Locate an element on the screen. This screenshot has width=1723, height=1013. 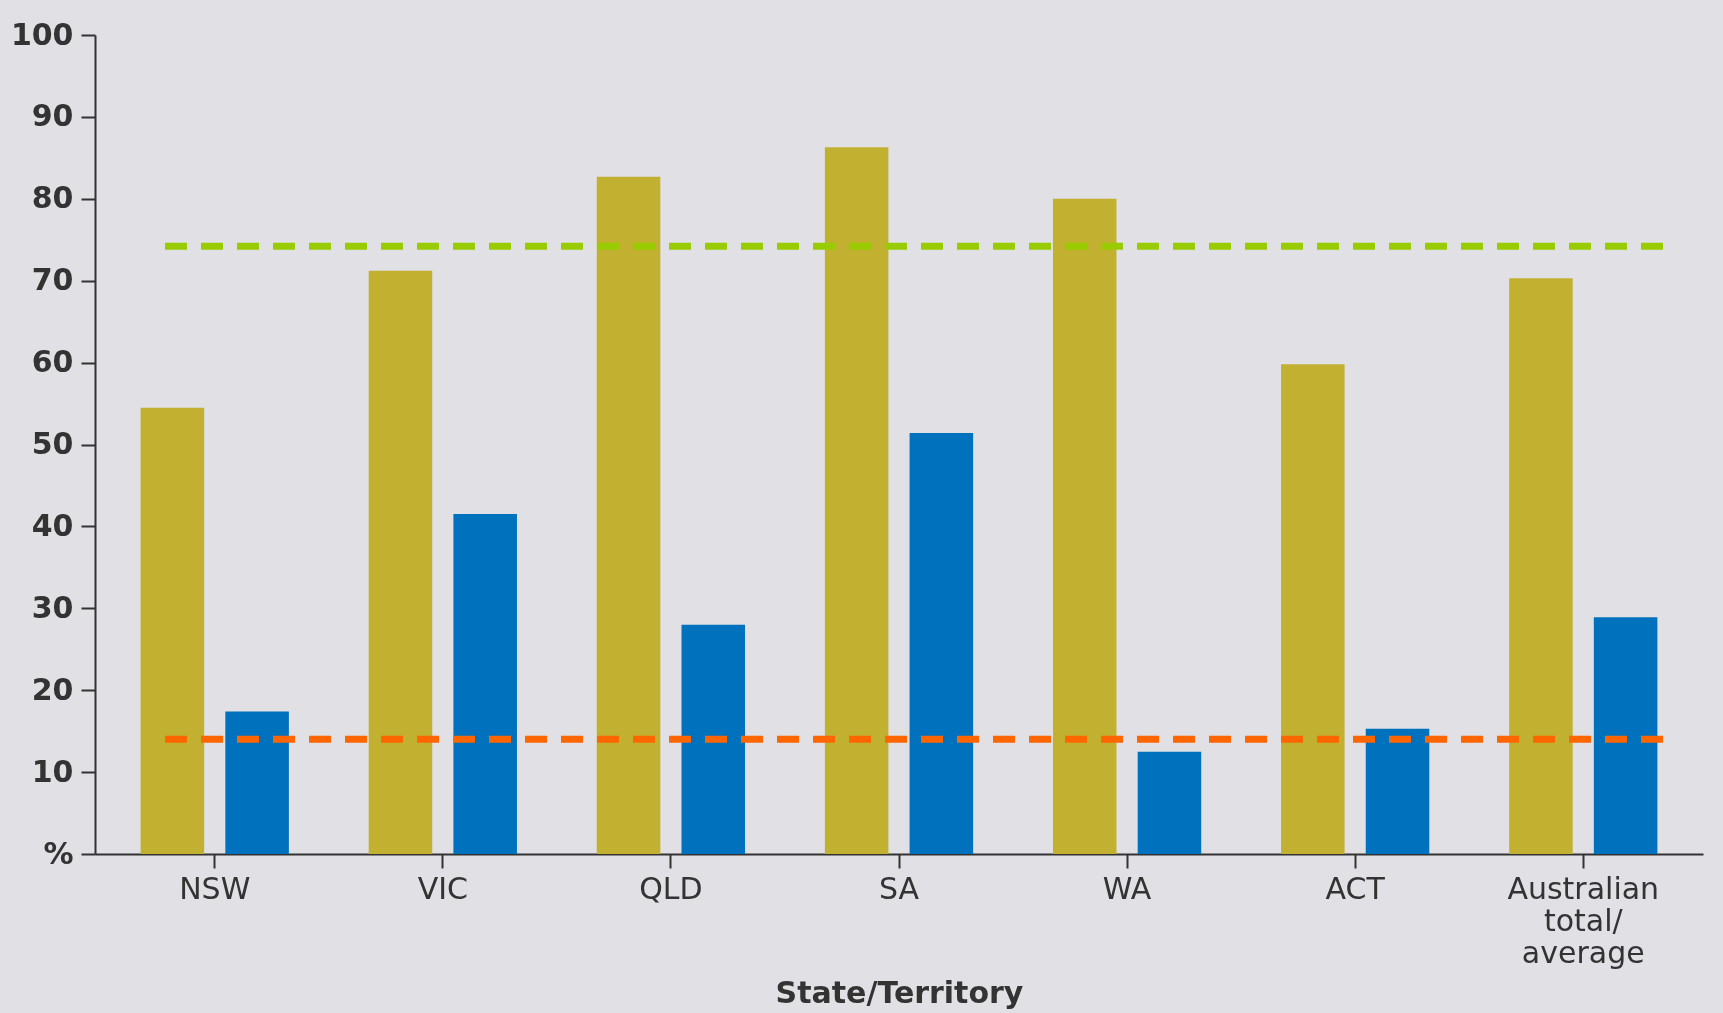
y-tick-label: 20 is located at coordinates (52, 689).